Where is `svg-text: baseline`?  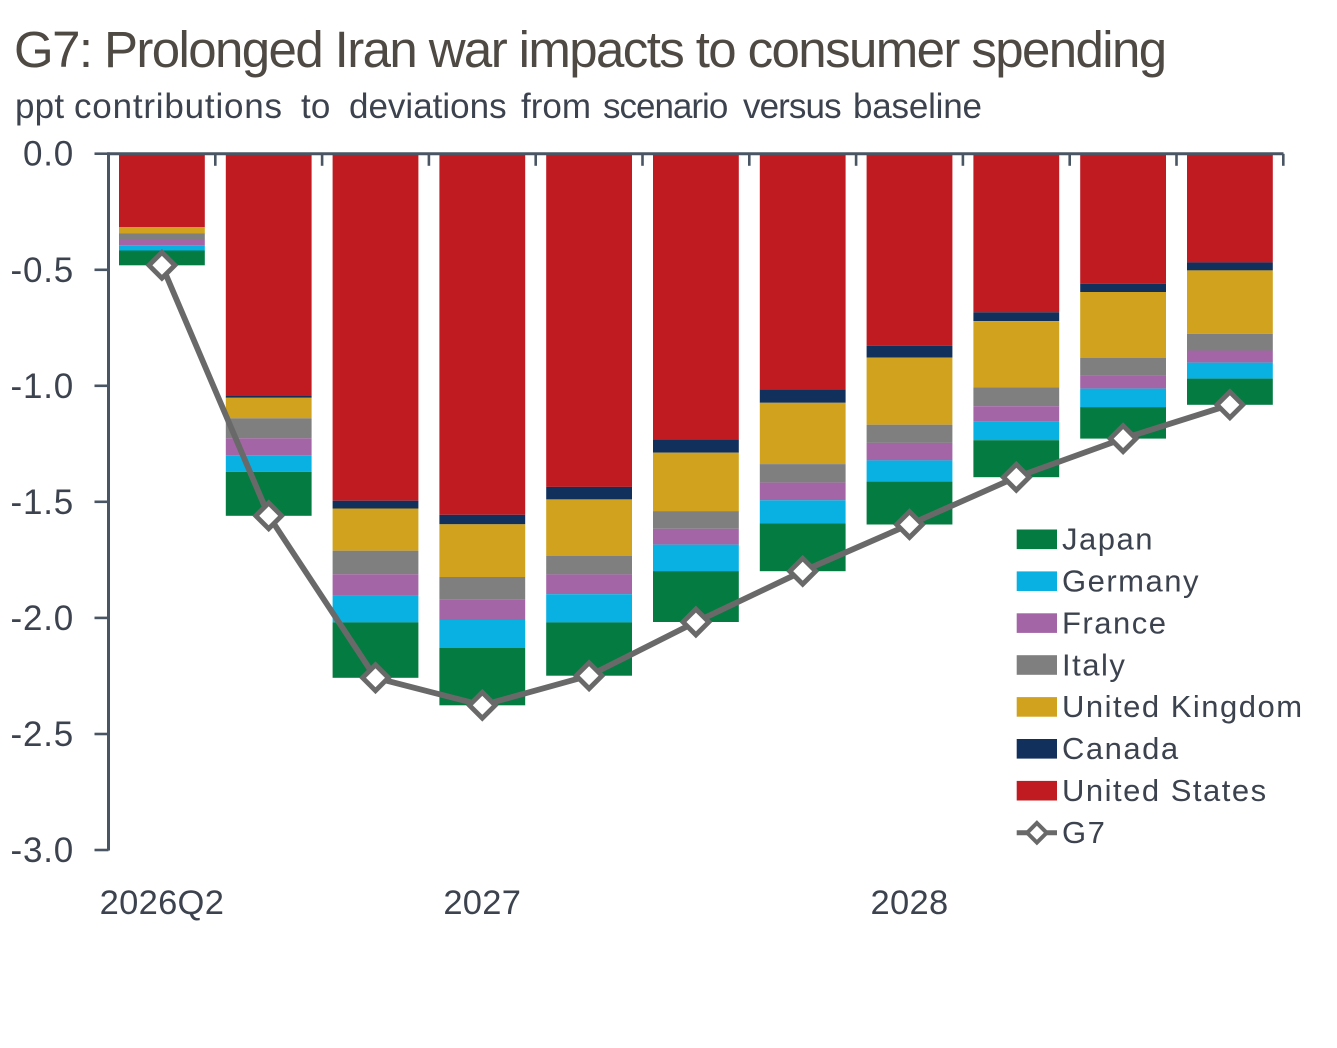 svg-text: baseline is located at coordinates (917, 106).